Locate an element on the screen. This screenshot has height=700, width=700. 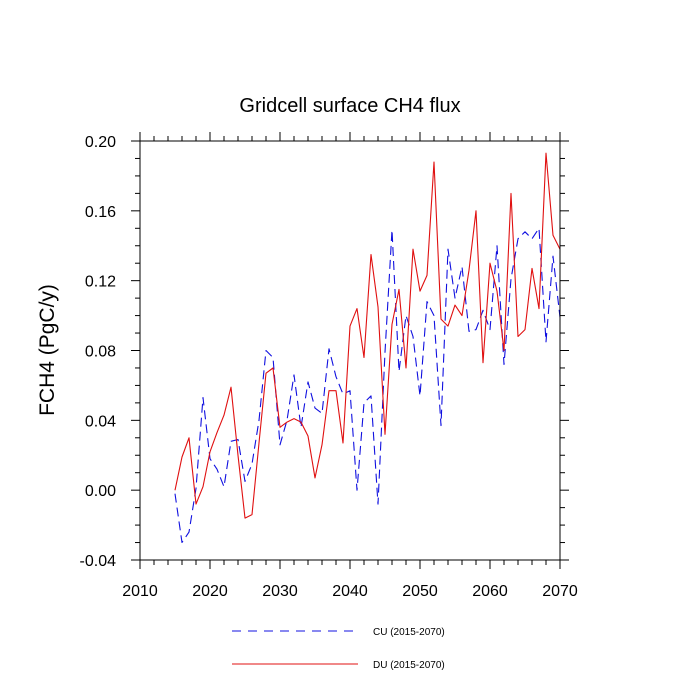
x-tick-label: 2010 is located at coordinates (140, 591).